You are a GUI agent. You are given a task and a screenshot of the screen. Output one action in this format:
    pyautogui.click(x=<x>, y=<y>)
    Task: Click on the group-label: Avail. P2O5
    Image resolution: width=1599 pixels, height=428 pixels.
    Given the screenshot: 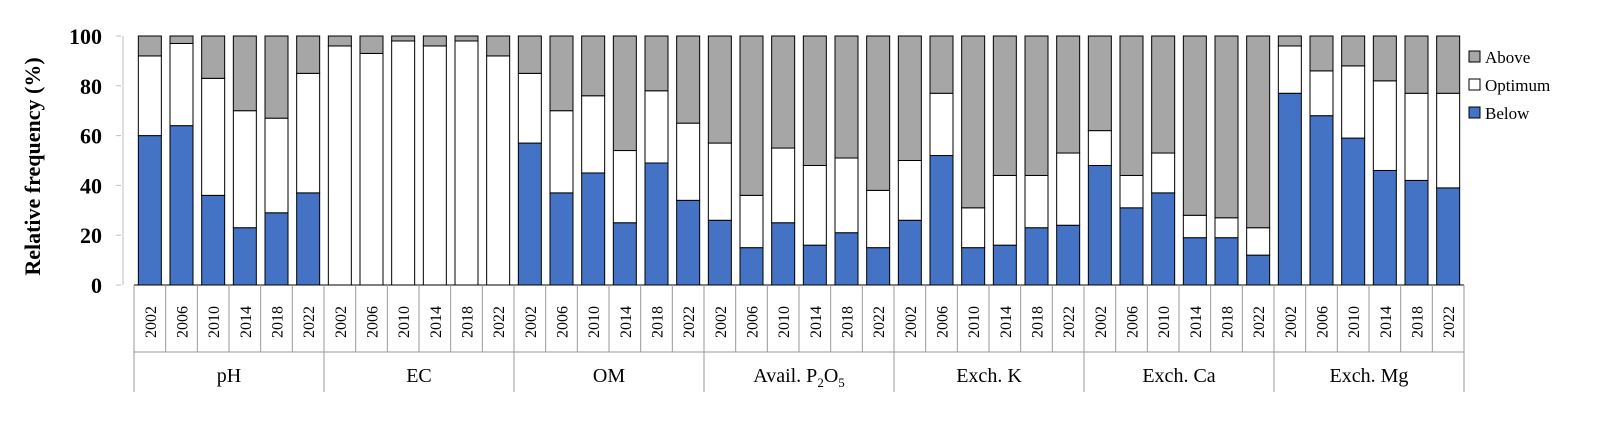 What is the action you would take?
    pyautogui.click(x=799, y=377)
    